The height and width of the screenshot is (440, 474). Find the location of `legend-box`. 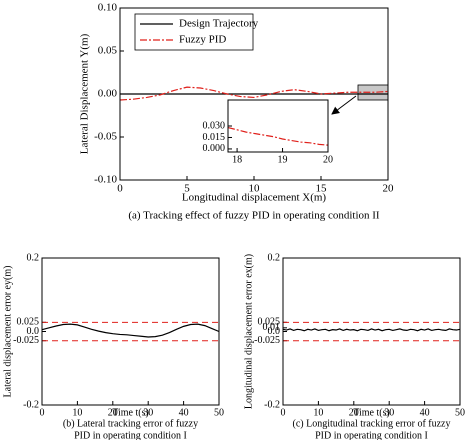

legend-box is located at coordinates (194, 32).